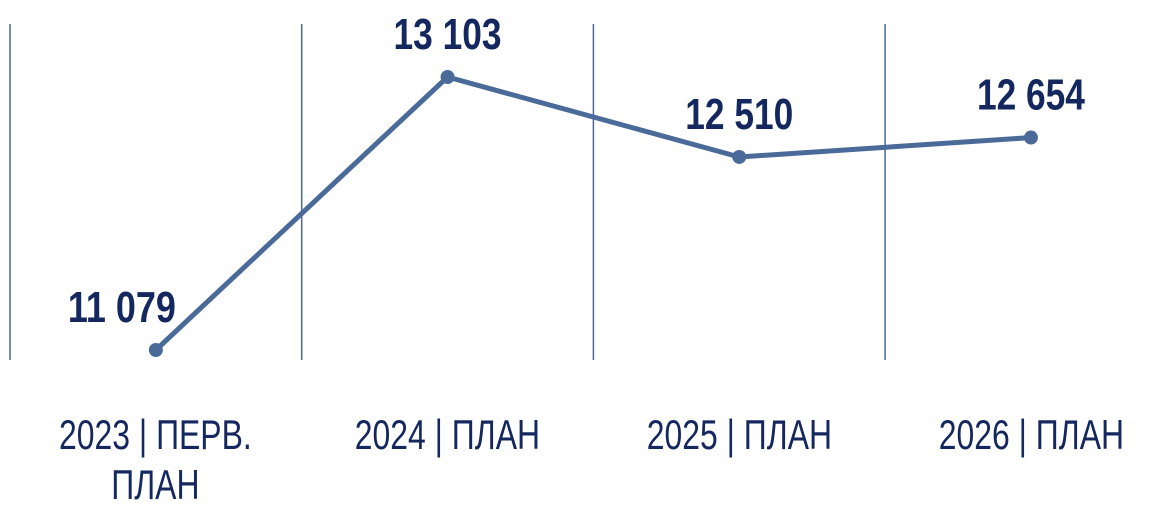 Image resolution: width=1167 pixels, height=518 pixels. I want to click on x-tick-label: 2024 | ПЛАН, so click(447, 434).